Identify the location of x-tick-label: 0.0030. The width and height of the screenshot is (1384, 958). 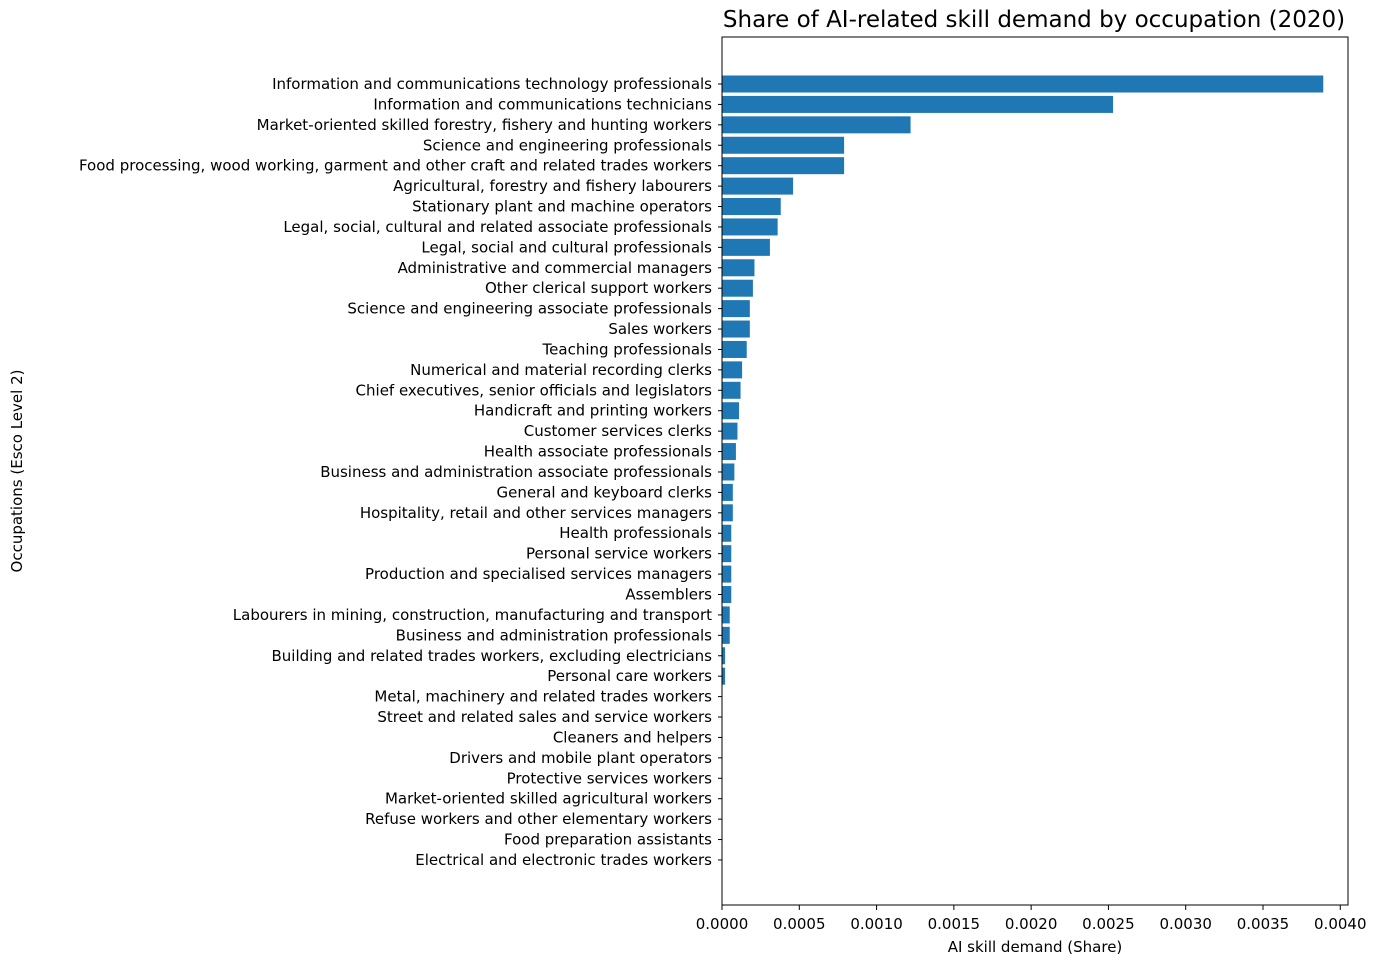
(1185, 924).